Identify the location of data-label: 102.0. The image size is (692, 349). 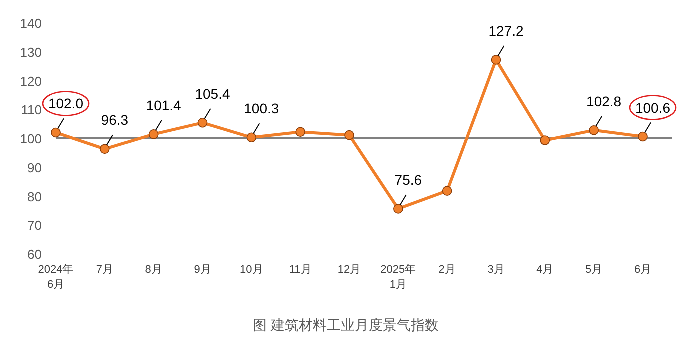
(66, 104).